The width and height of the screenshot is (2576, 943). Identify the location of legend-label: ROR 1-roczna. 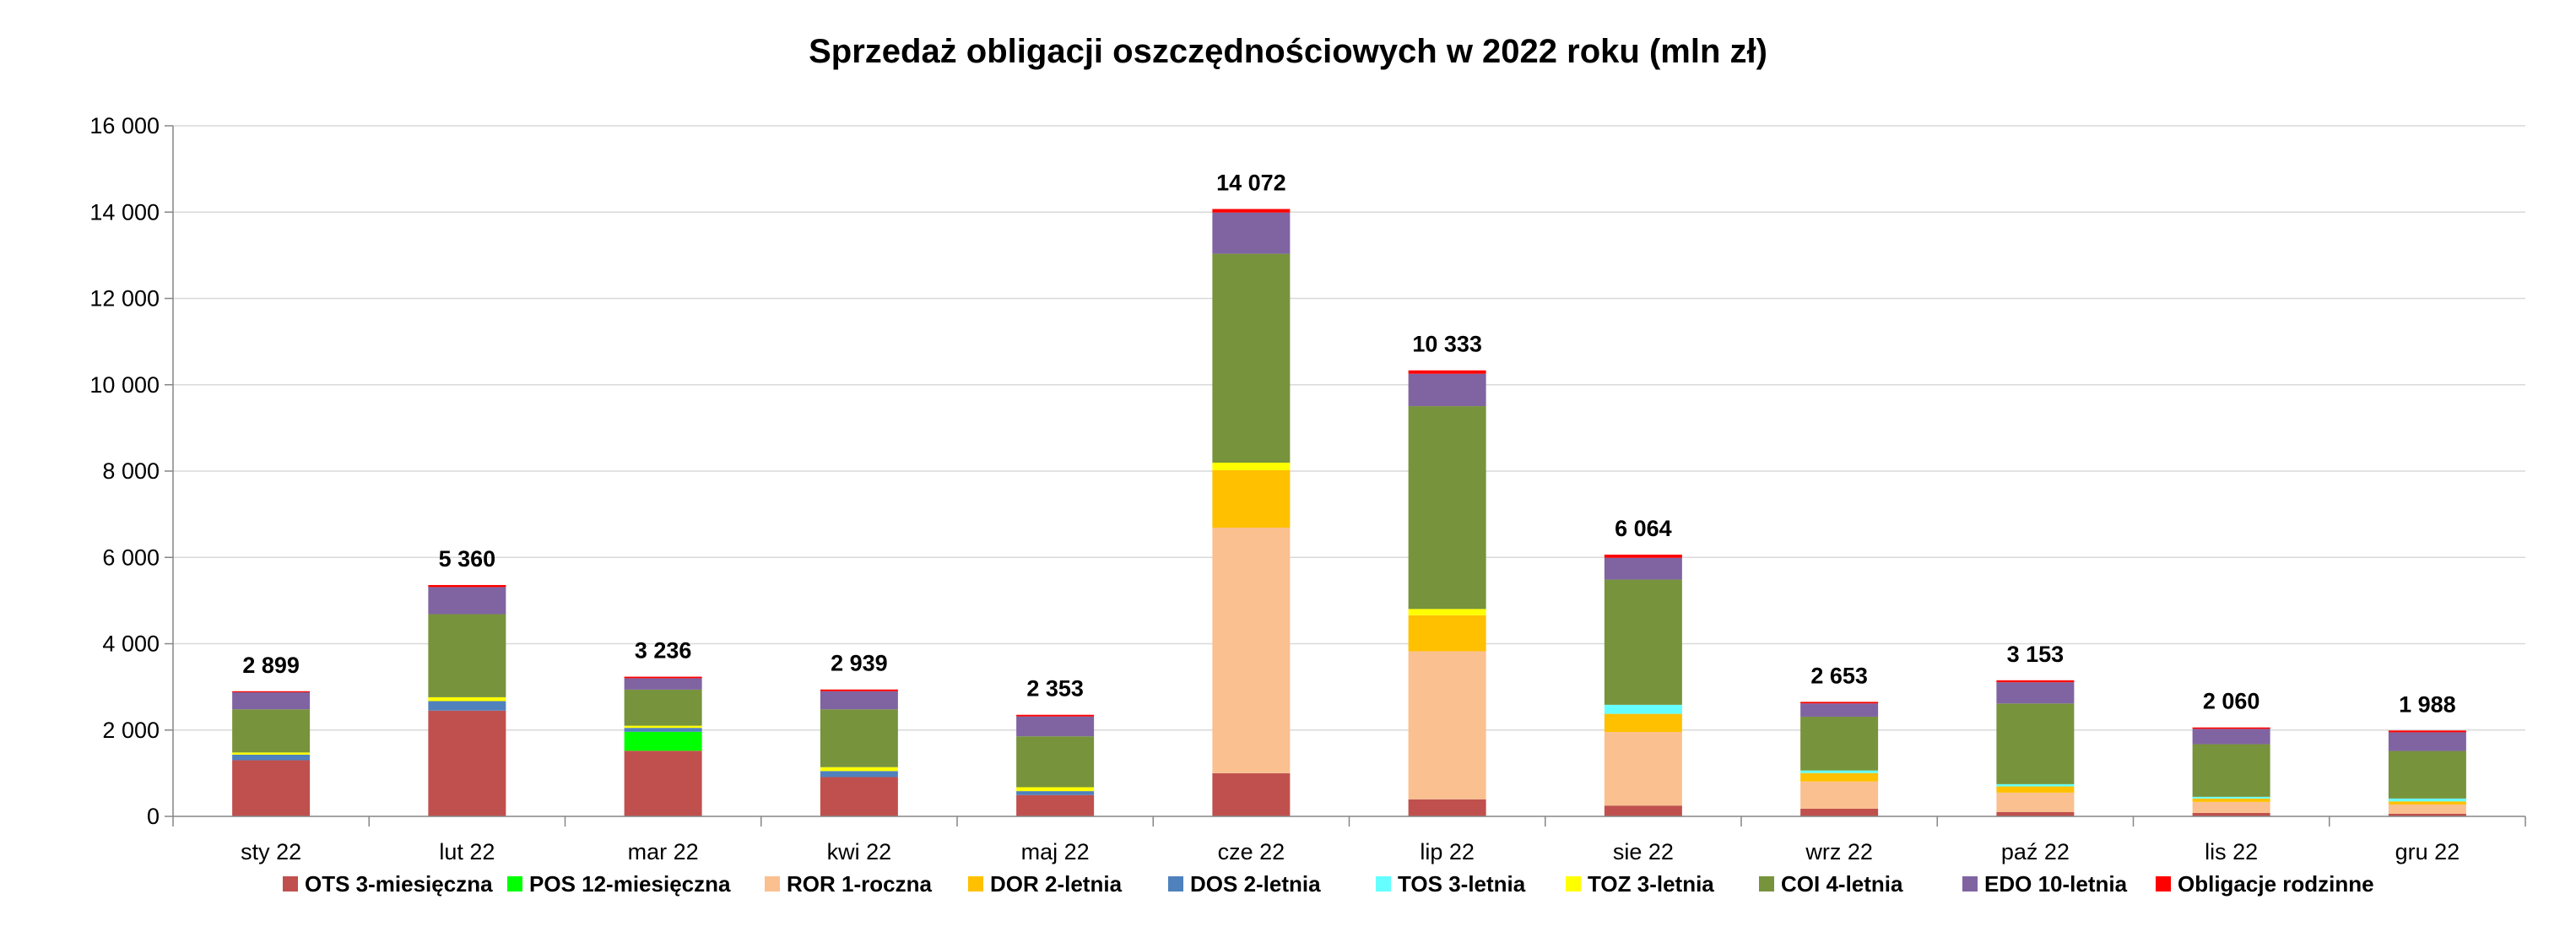
(859, 884).